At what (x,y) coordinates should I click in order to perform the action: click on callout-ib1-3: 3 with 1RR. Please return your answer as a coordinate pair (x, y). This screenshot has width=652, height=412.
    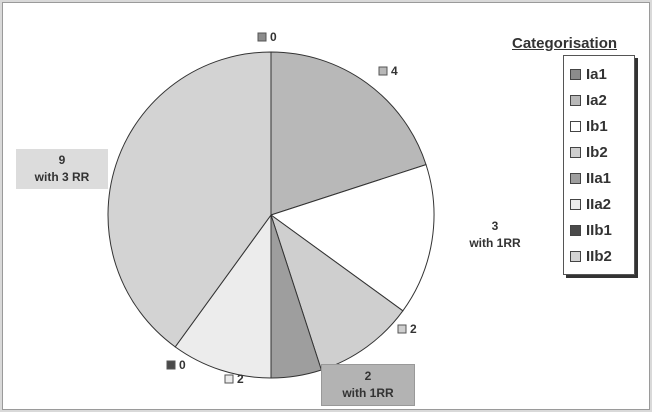
    Looking at the image, I should click on (495, 235).